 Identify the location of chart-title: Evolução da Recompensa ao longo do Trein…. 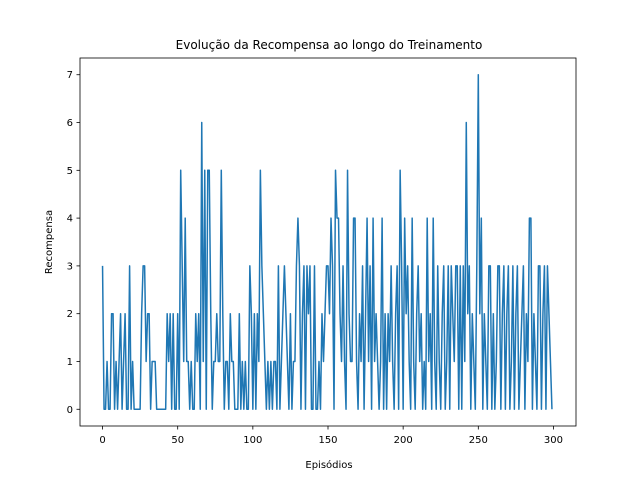
(329, 45).